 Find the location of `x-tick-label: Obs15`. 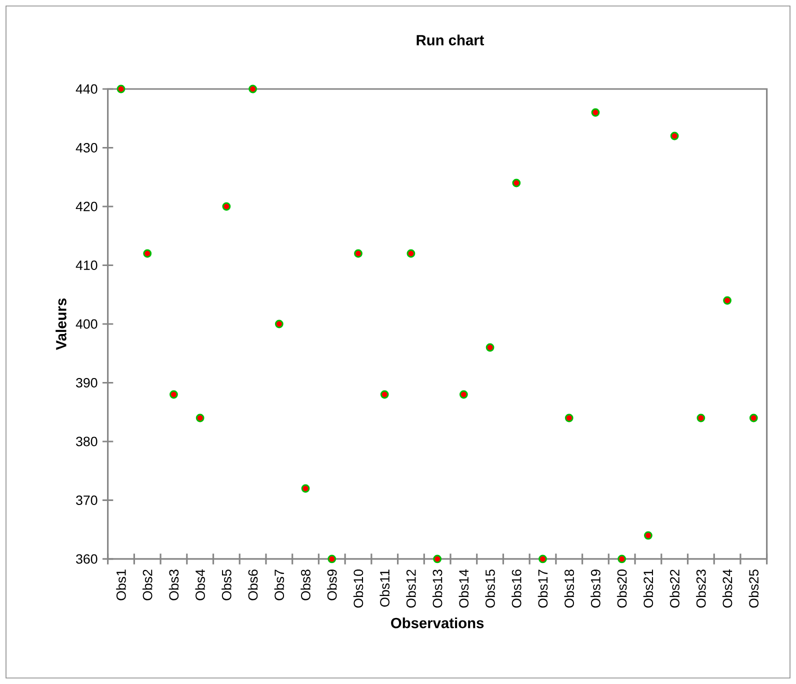

x-tick-label: Obs15 is located at coordinates (490, 589).